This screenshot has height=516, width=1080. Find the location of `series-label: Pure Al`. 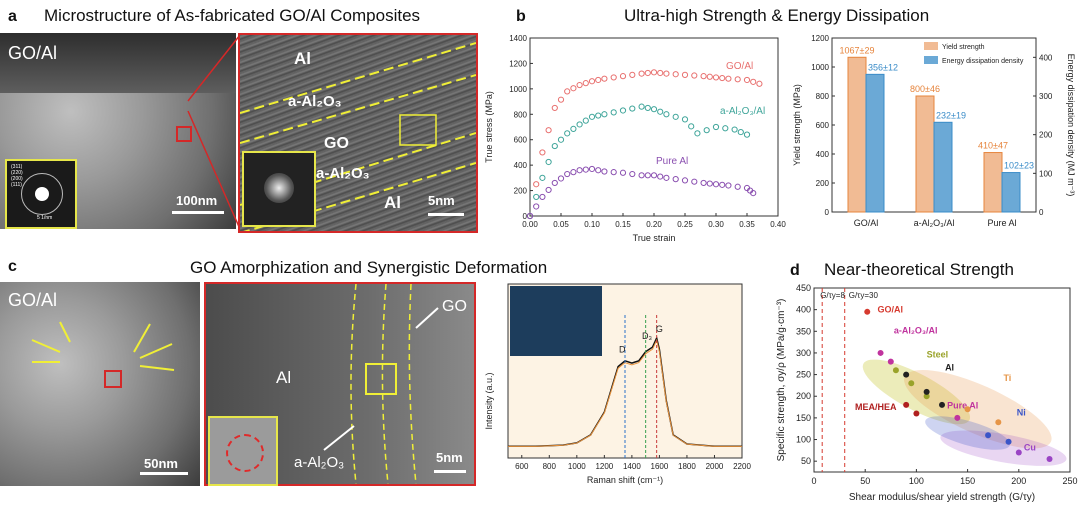

series-label: Pure Al is located at coordinates (672, 161).